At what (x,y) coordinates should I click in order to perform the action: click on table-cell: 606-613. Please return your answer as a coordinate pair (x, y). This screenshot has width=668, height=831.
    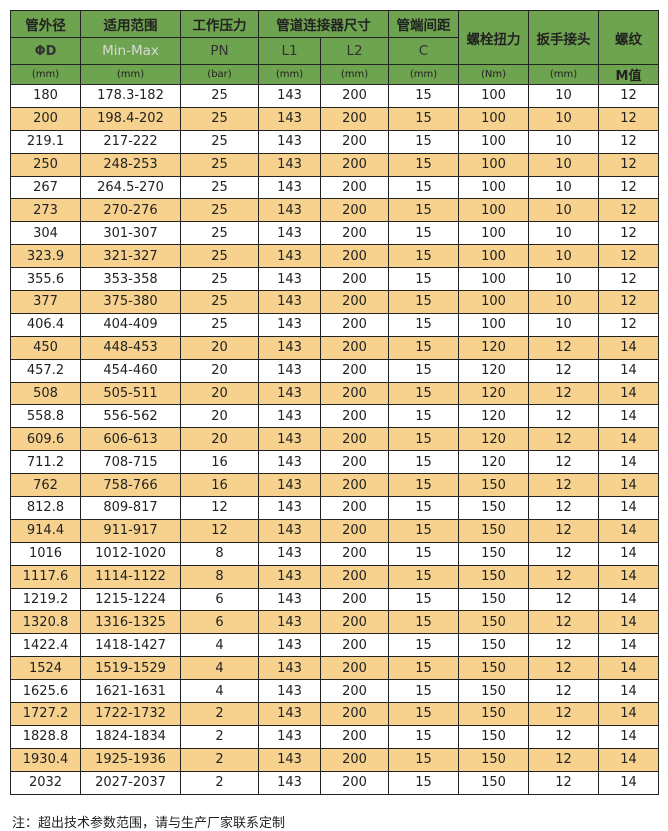
    Looking at the image, I should click on (130, 439).